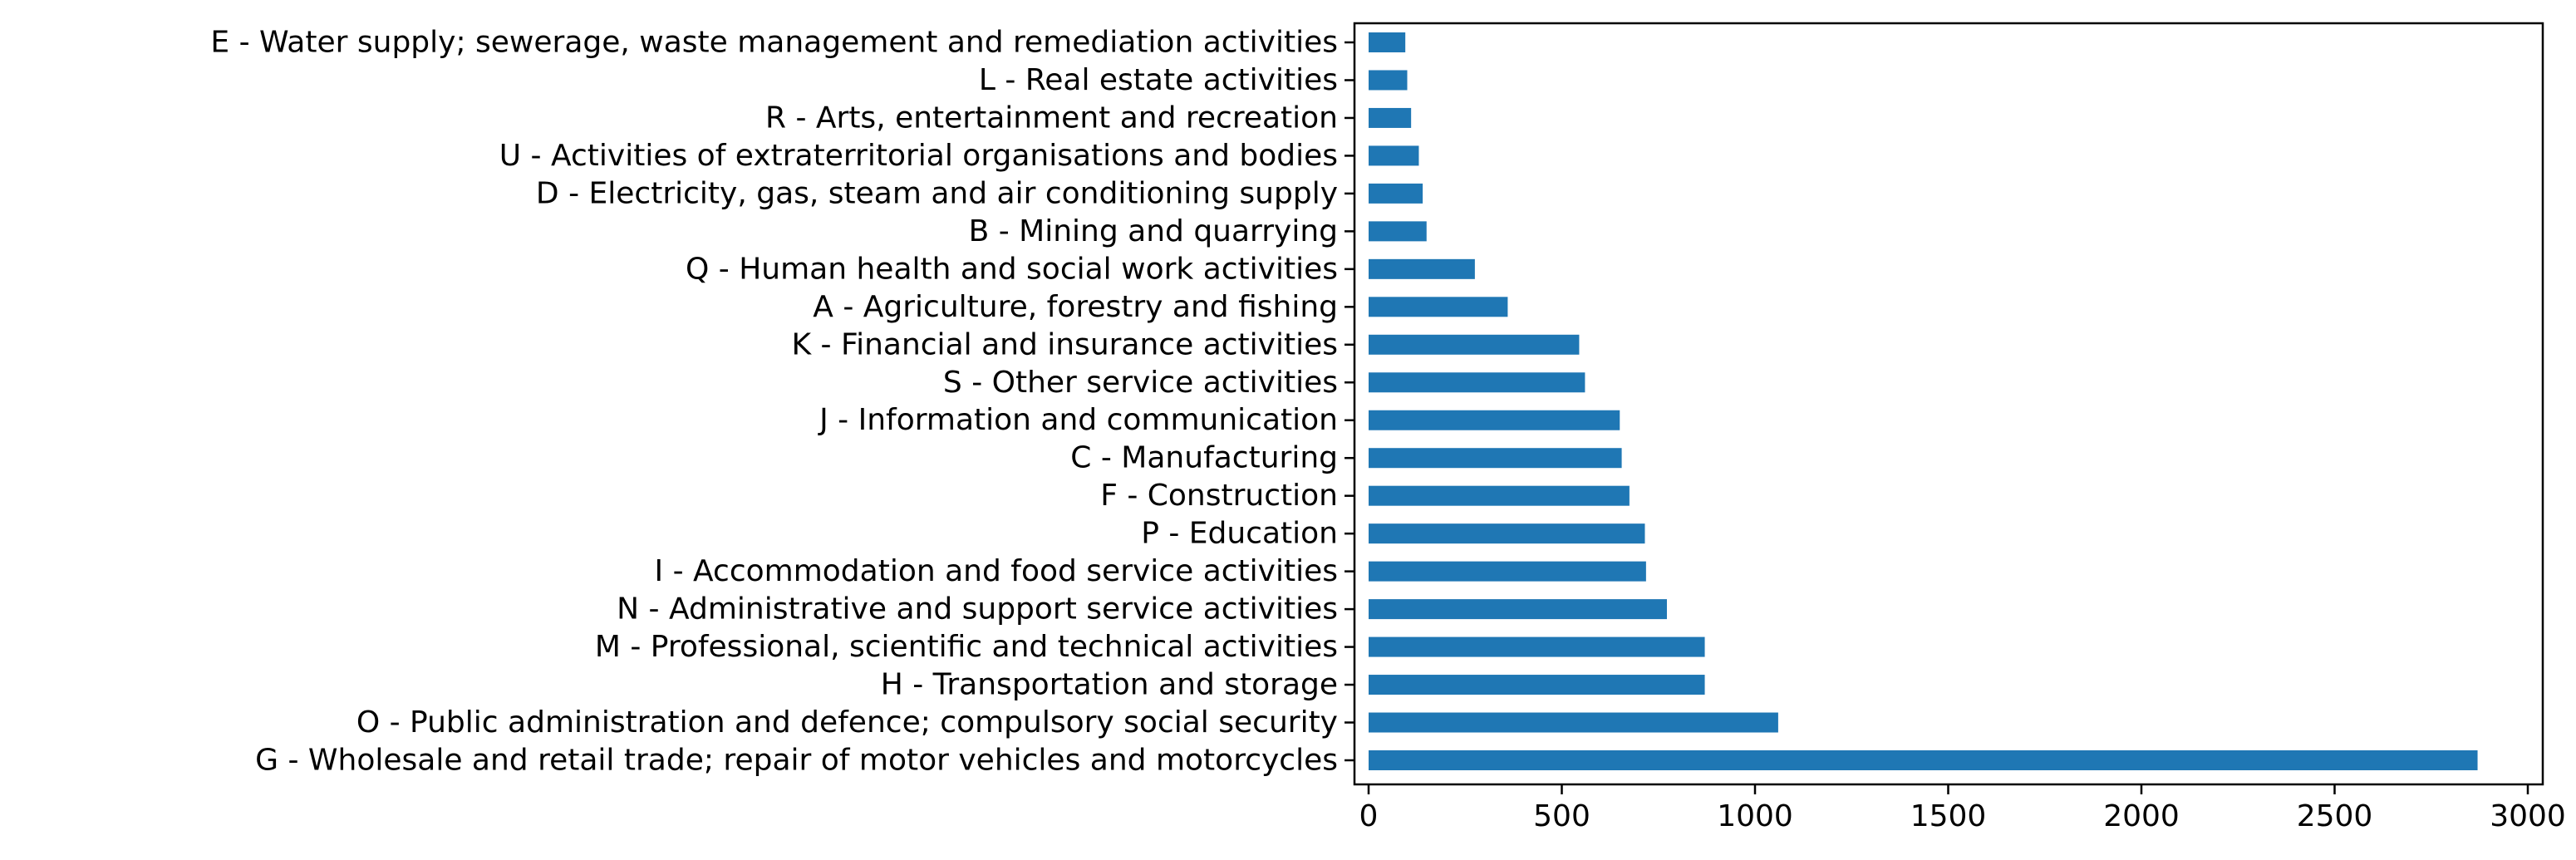 The width and height of the screenshot is (2576, 860). Describe the element at coordinates (1755, 816) in the screenshot. I see `x-tick-label: 1000` at that location.